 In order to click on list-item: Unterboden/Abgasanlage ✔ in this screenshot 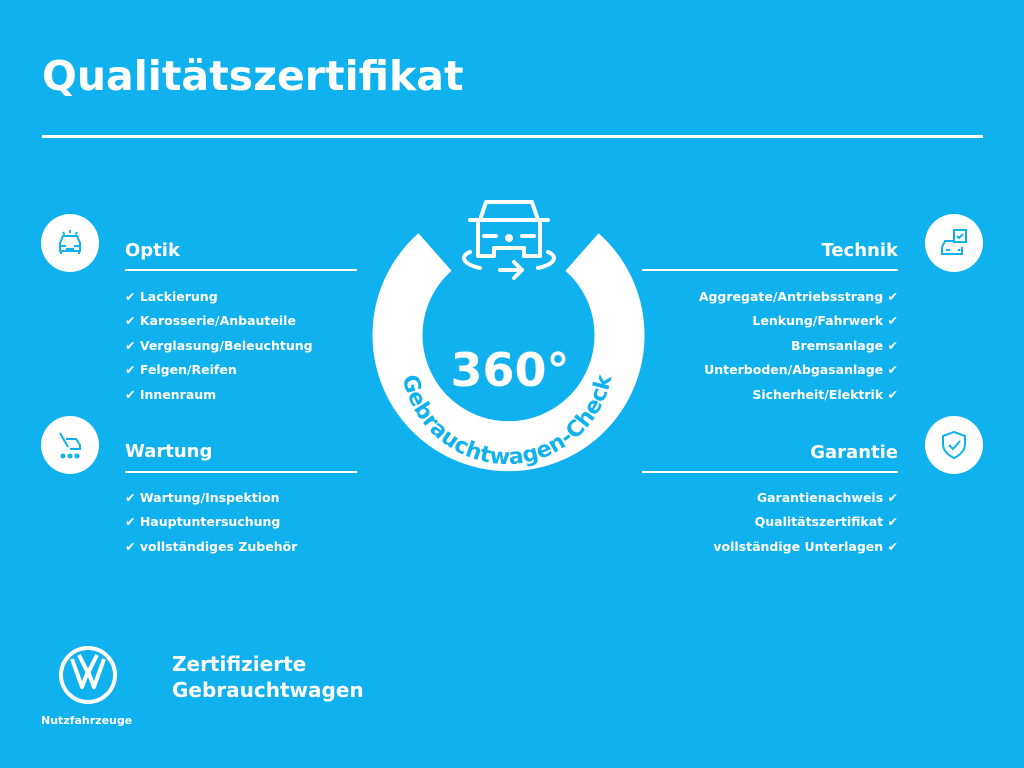, I will do `click(748, 370)`.